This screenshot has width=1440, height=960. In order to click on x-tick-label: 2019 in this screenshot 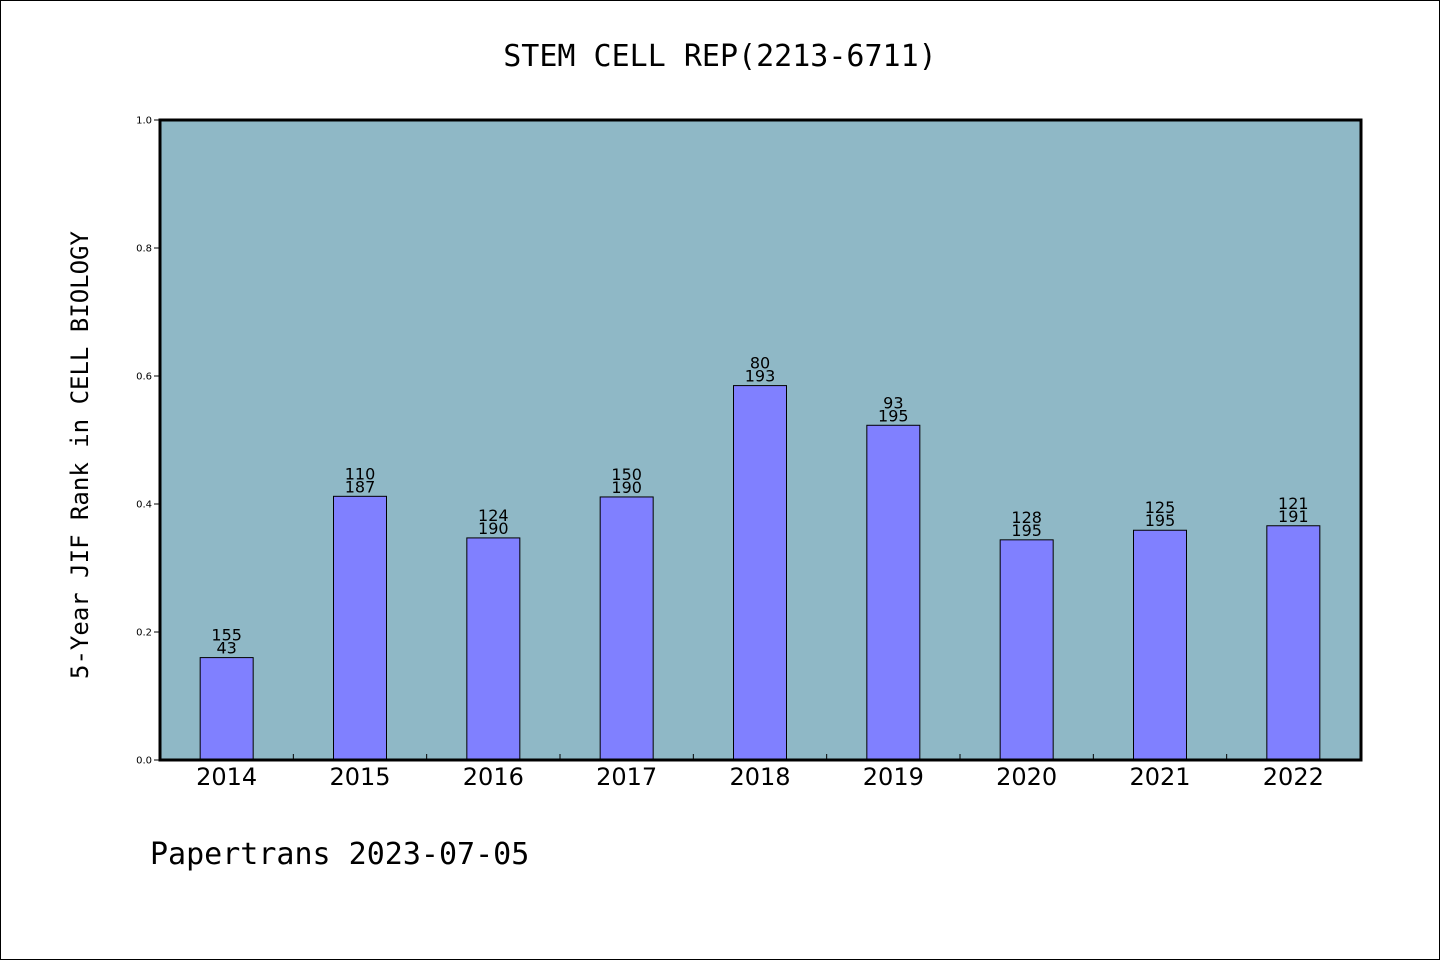, I will do `click(893, 777)`.